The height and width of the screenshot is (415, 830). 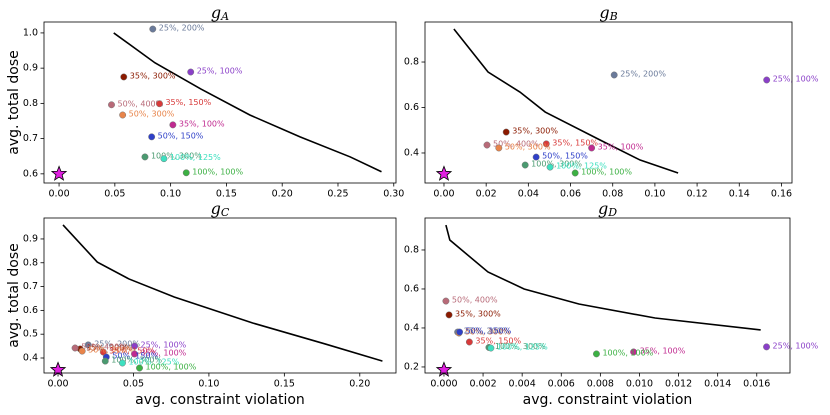 I want to click on subplot-title: gB, so click(x=608, y=13).